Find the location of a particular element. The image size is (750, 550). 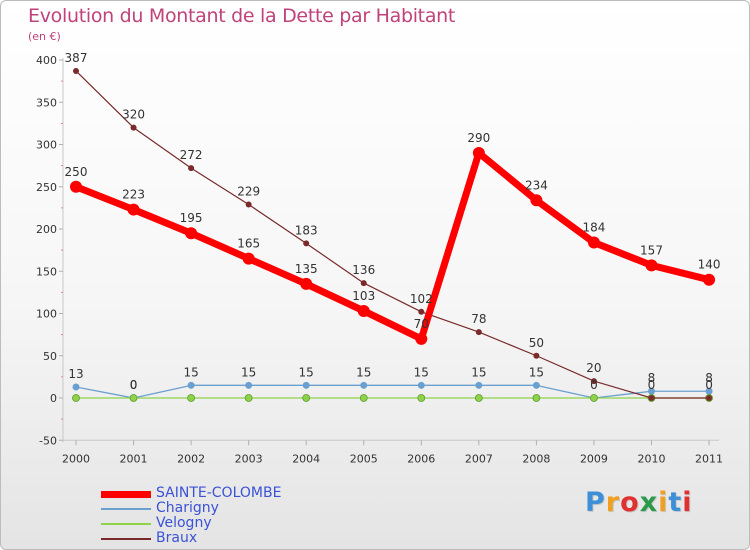

legend-label: Velogny is located at coordinates (184, 523).